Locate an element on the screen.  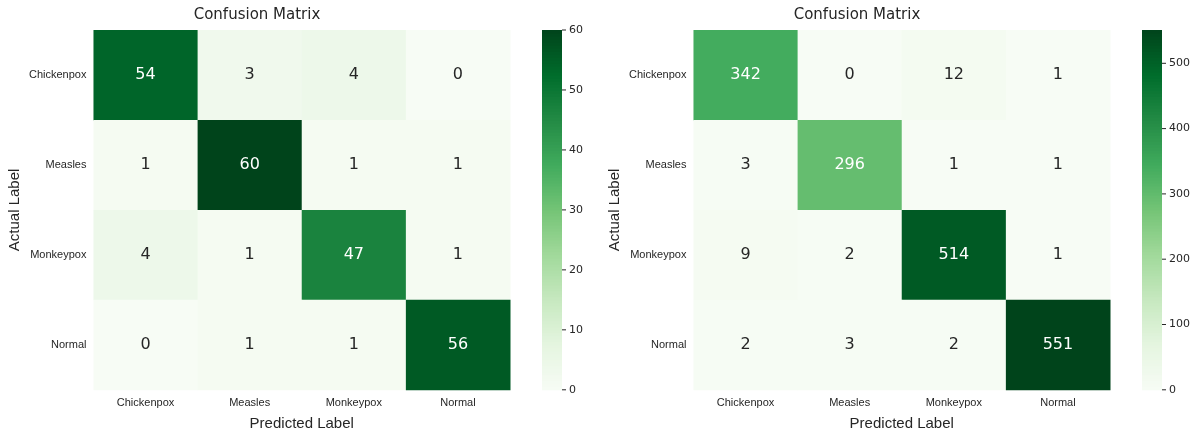
color-bar-label: 20 is located at coordinates (576, 269).